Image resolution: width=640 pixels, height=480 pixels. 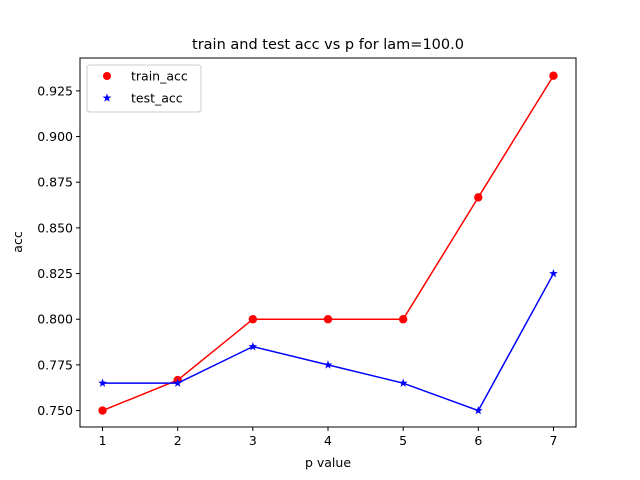 What do you see at coordinates (55, 410) in the screenshot?
I see `y-tick-label: 0.750` at bounding box center [55, 410].